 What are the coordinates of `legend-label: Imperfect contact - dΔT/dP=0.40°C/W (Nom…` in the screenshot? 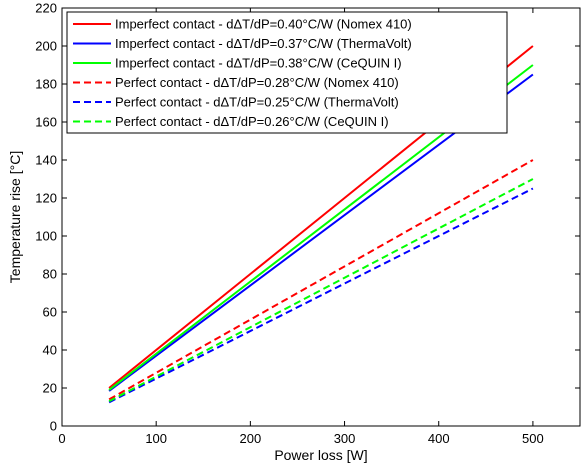 It's located at (263, 24).